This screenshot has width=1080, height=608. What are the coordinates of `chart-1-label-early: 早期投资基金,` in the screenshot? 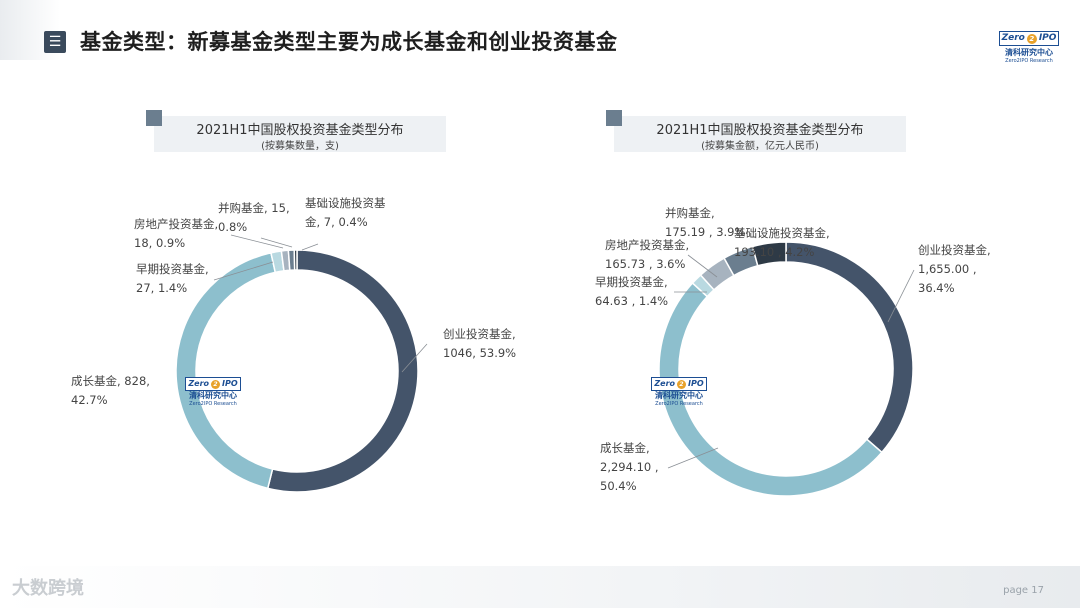 It's located at (172, 269).